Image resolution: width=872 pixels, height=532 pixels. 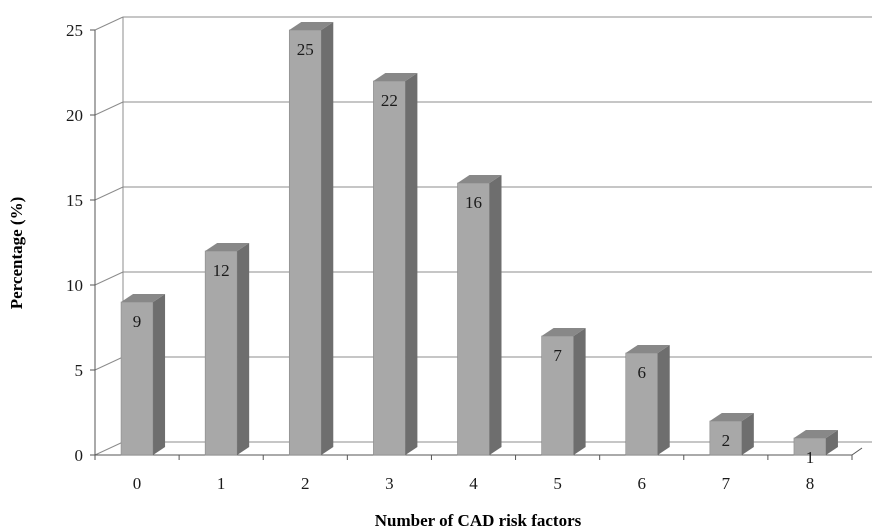 I want to click on x-tick-label: 6, so click(x=641, y=483).